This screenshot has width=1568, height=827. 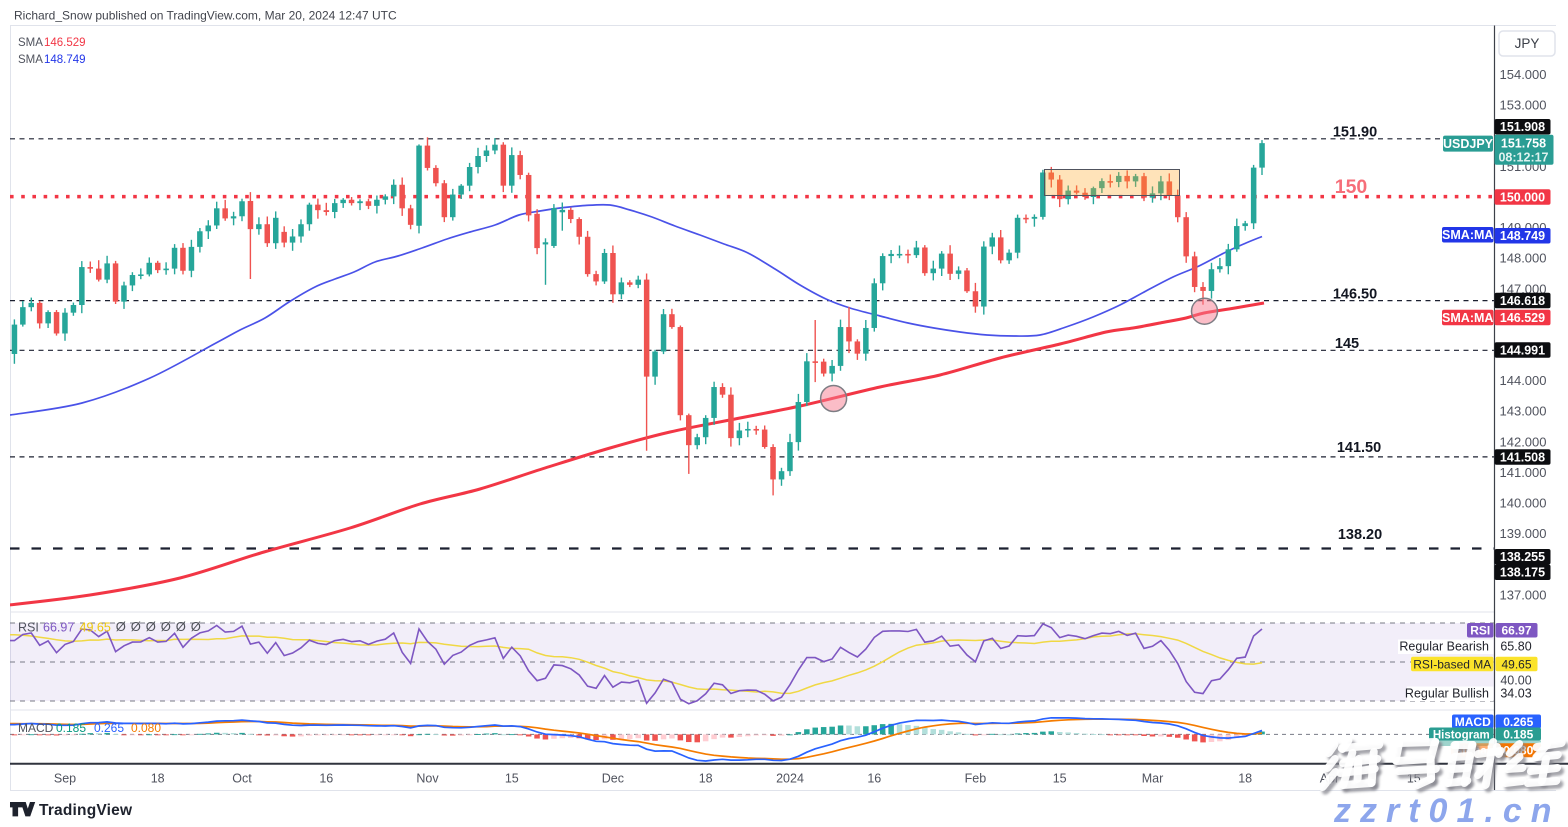 What do you see at coordinates (613, 779) in the screenshot?
I see `svg-text: Dec` at bounding box center [613, 779].